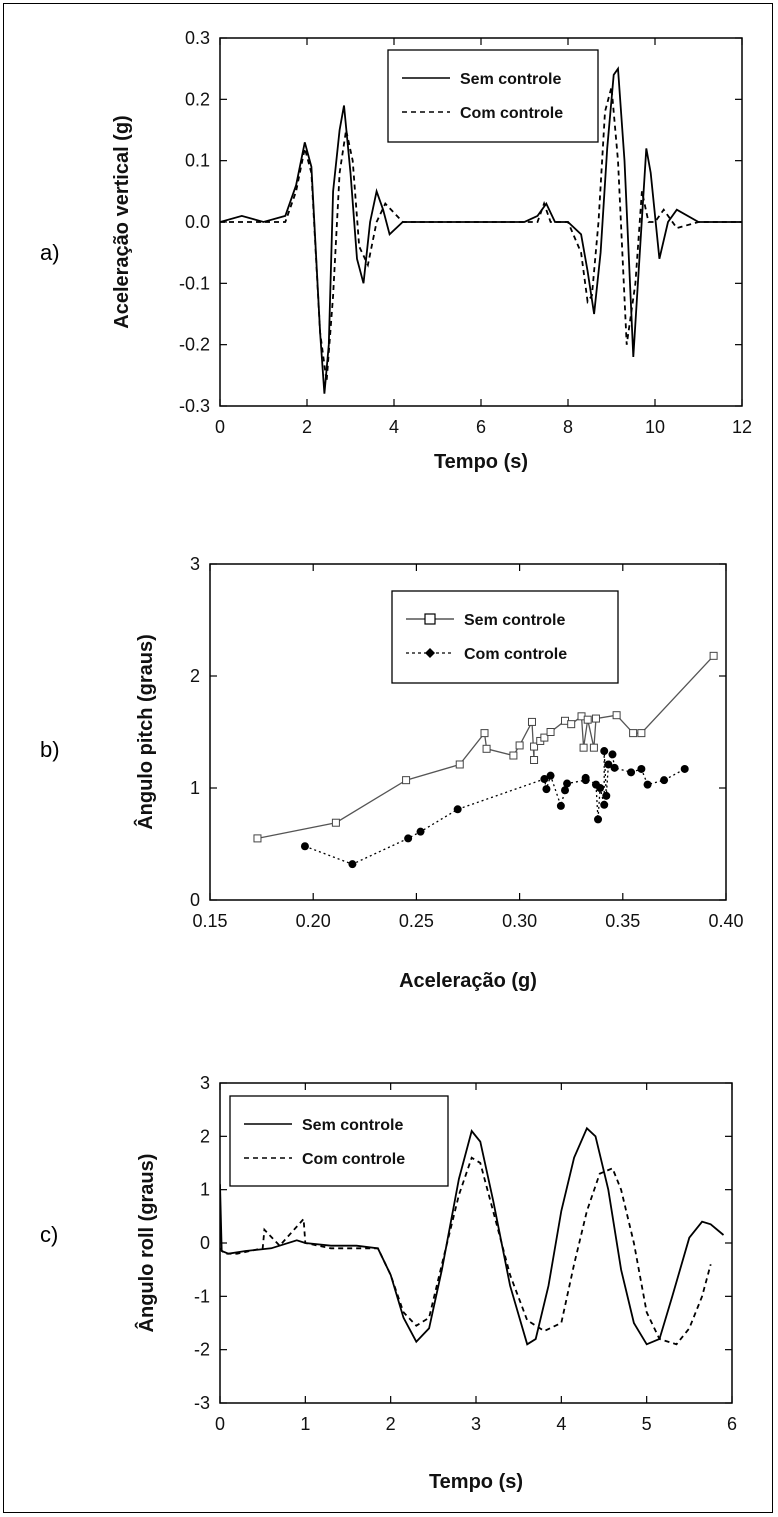  I want to click on x-tick-label: 0.30, so click(519, 921).